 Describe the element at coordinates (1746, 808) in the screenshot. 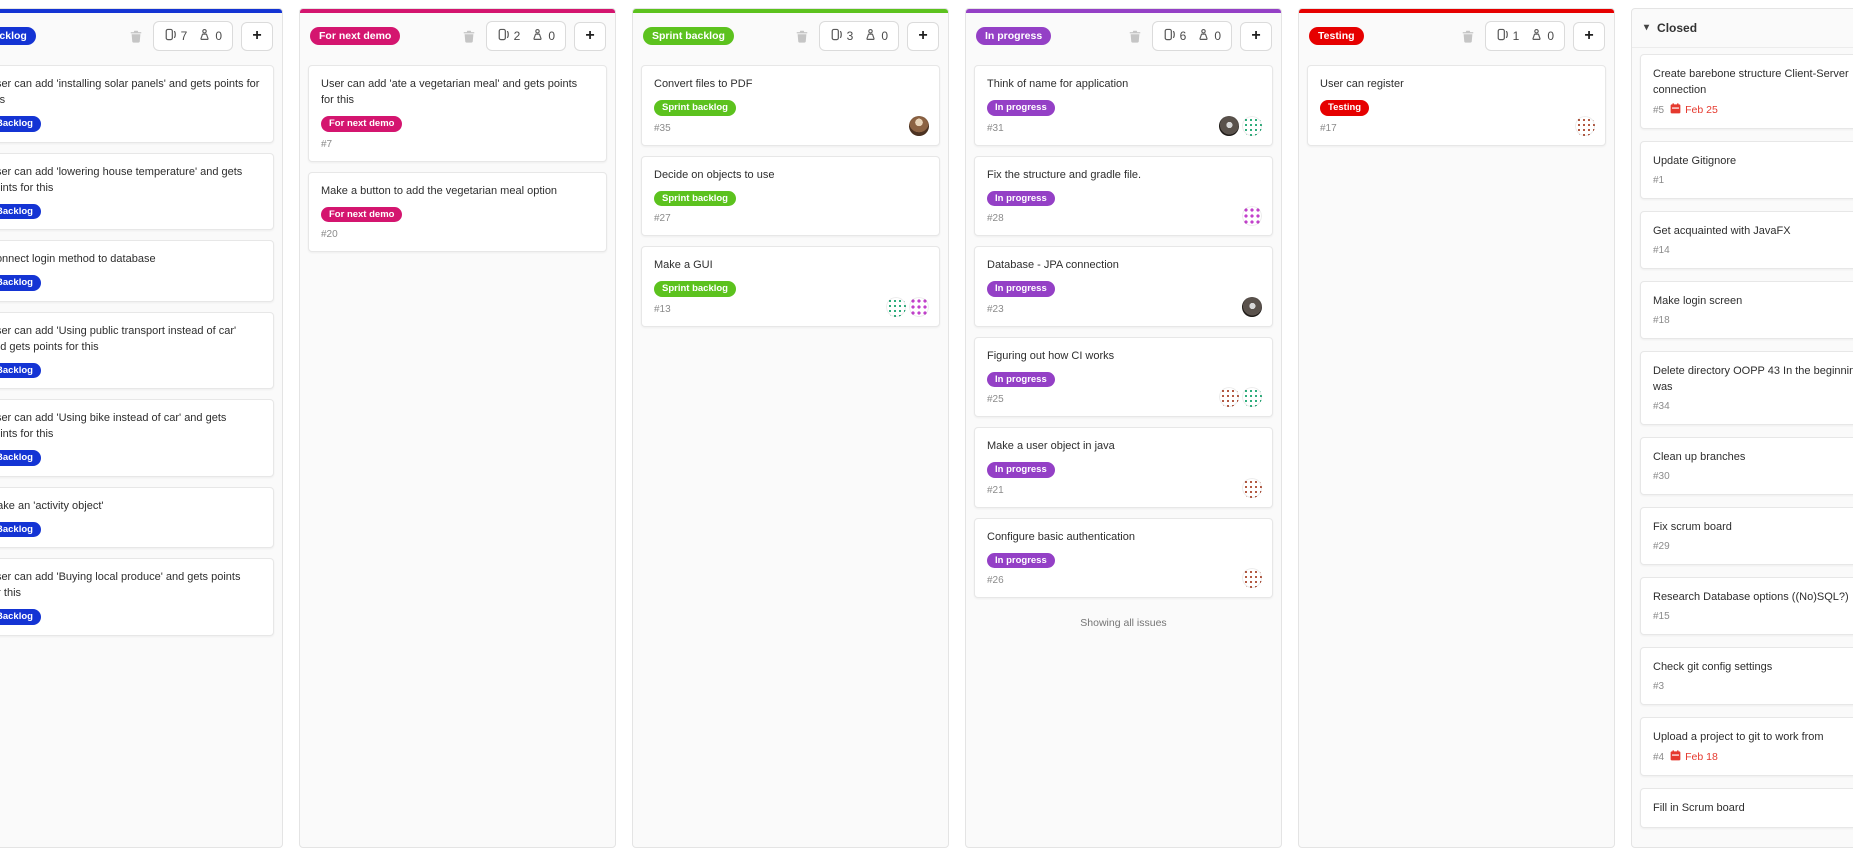

I see `issue-card: Fill in Scrum board` at that location.